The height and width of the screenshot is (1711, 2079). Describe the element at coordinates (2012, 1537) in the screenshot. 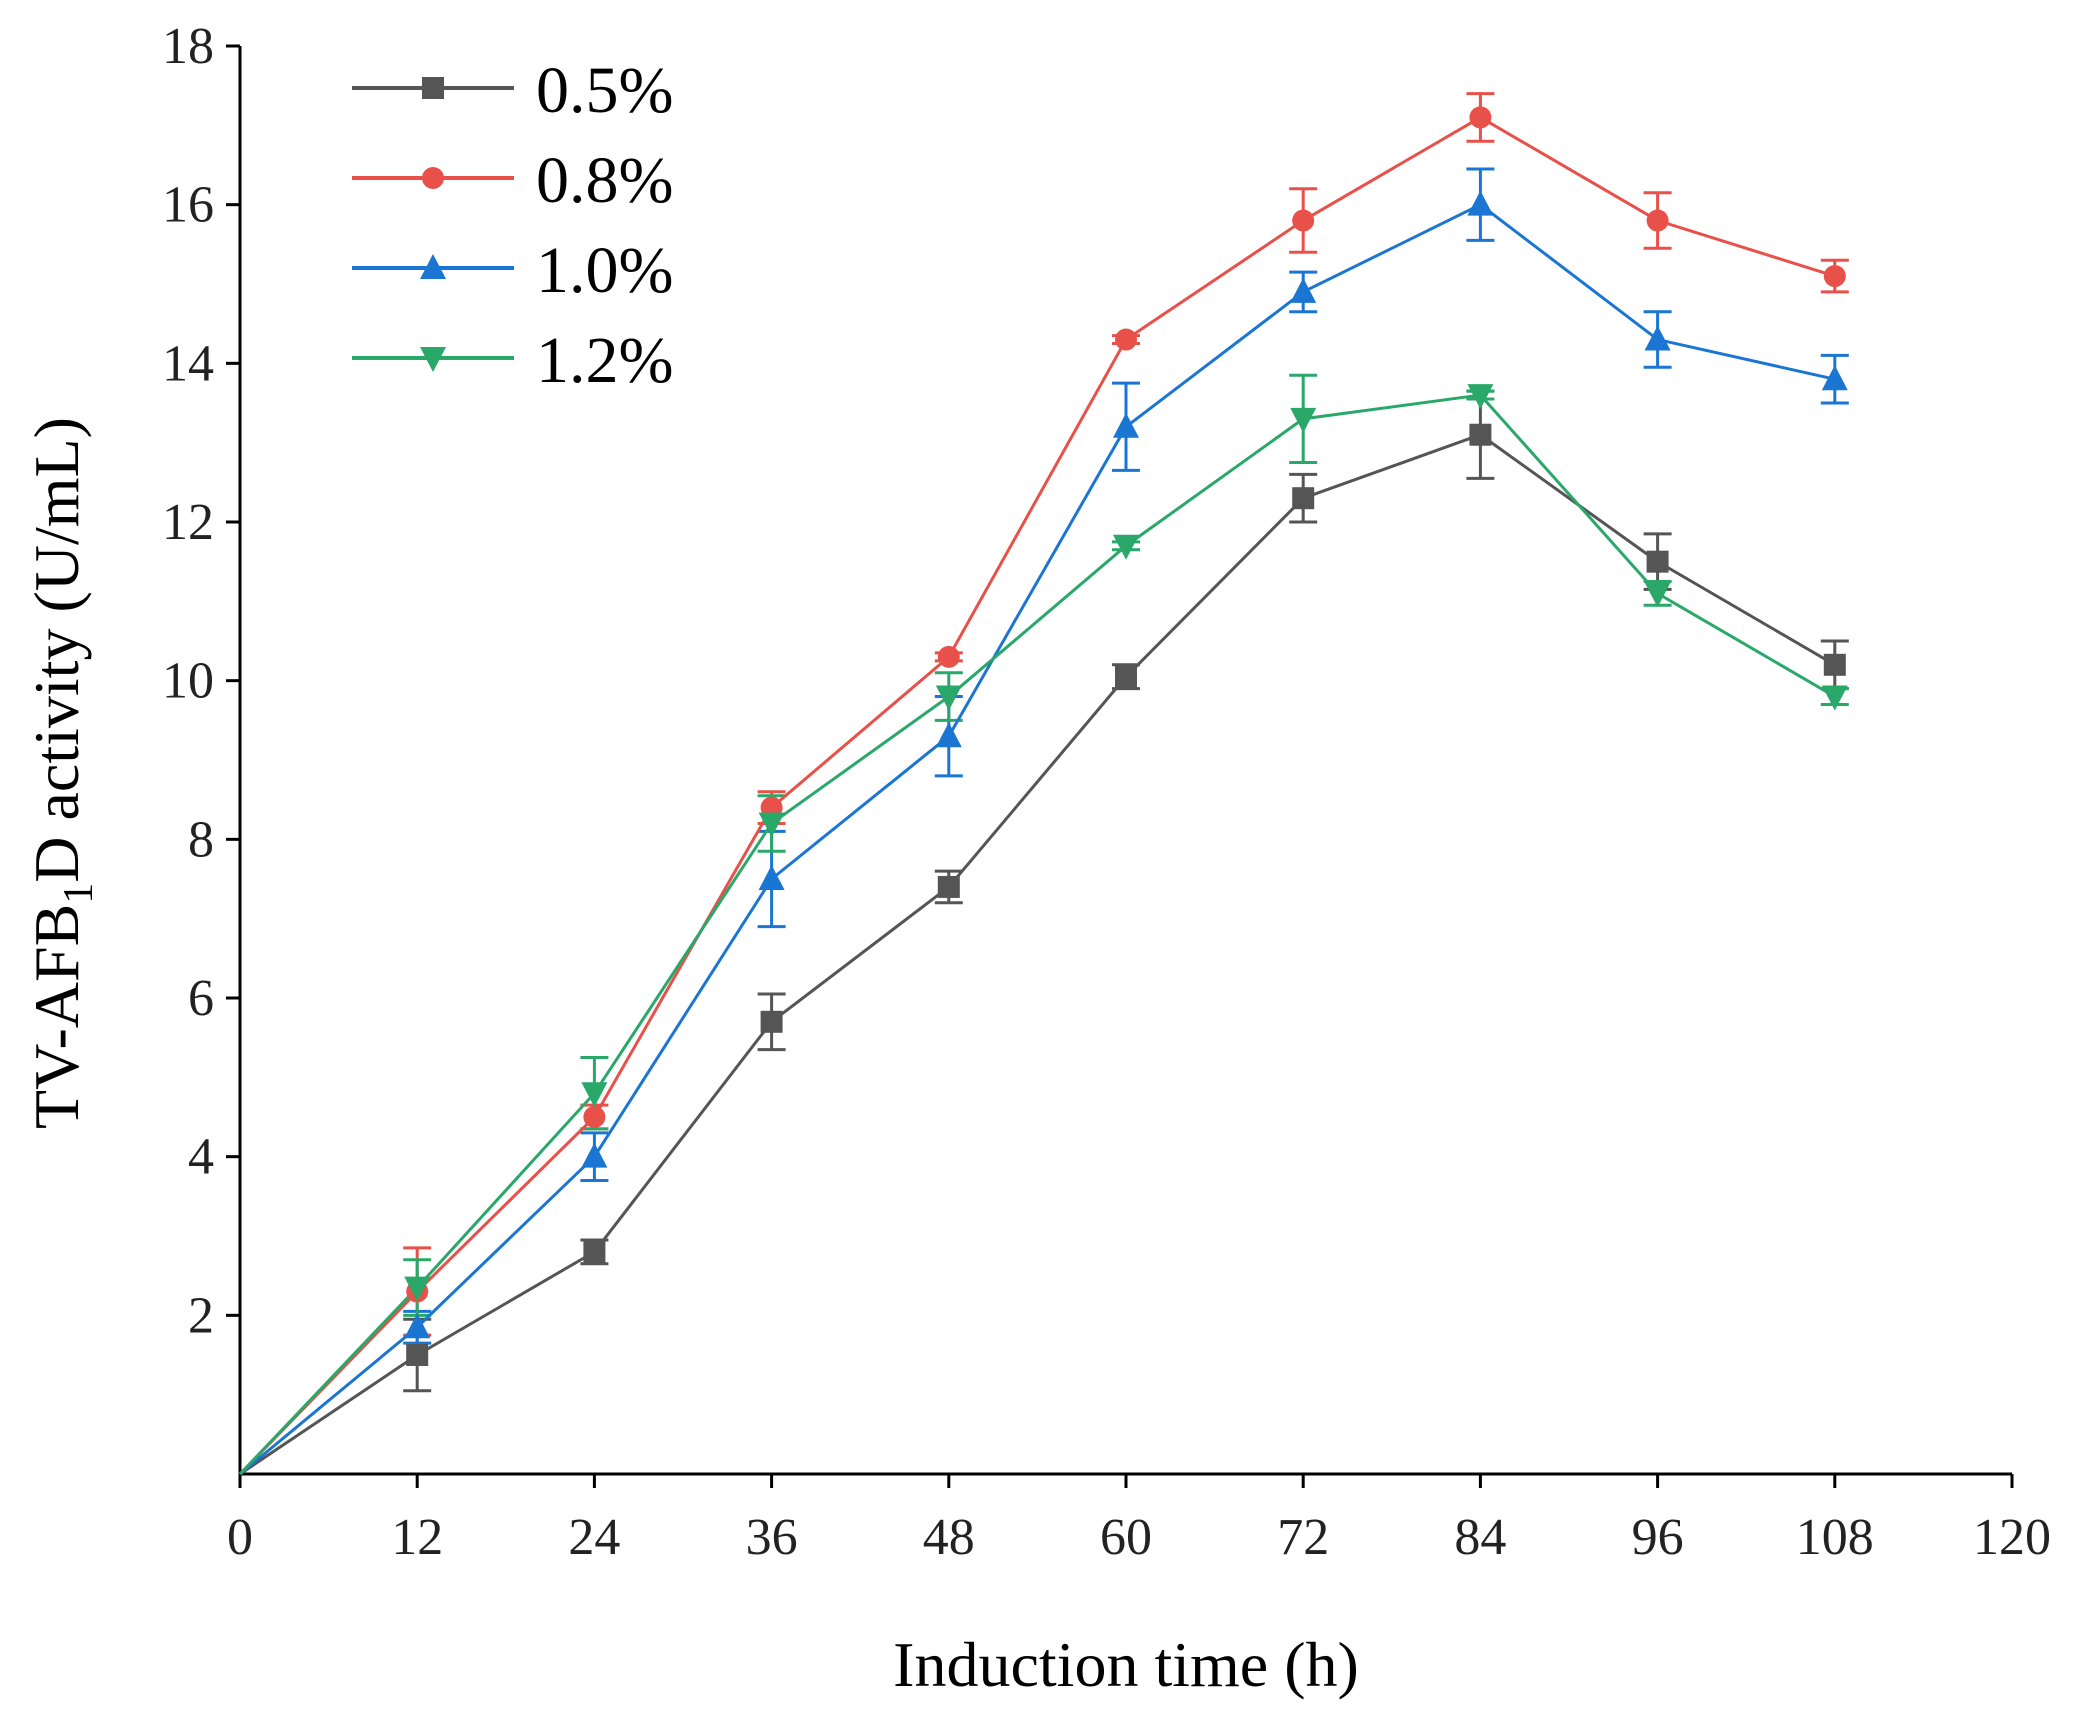

I see `x-tick-label: 120` at that location.